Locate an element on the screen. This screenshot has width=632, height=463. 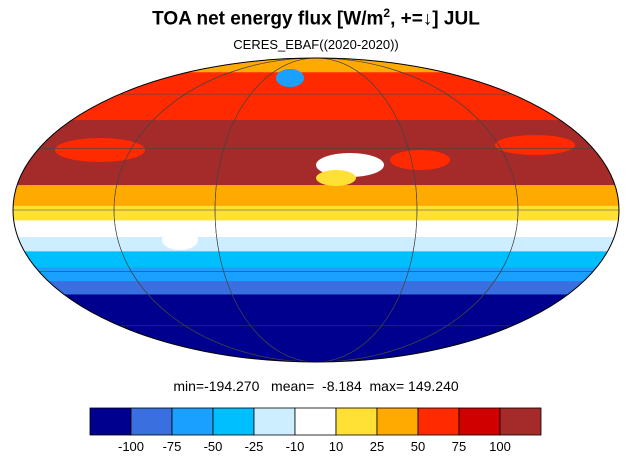
greenland-low-flux is located at coordinates (290, 78).